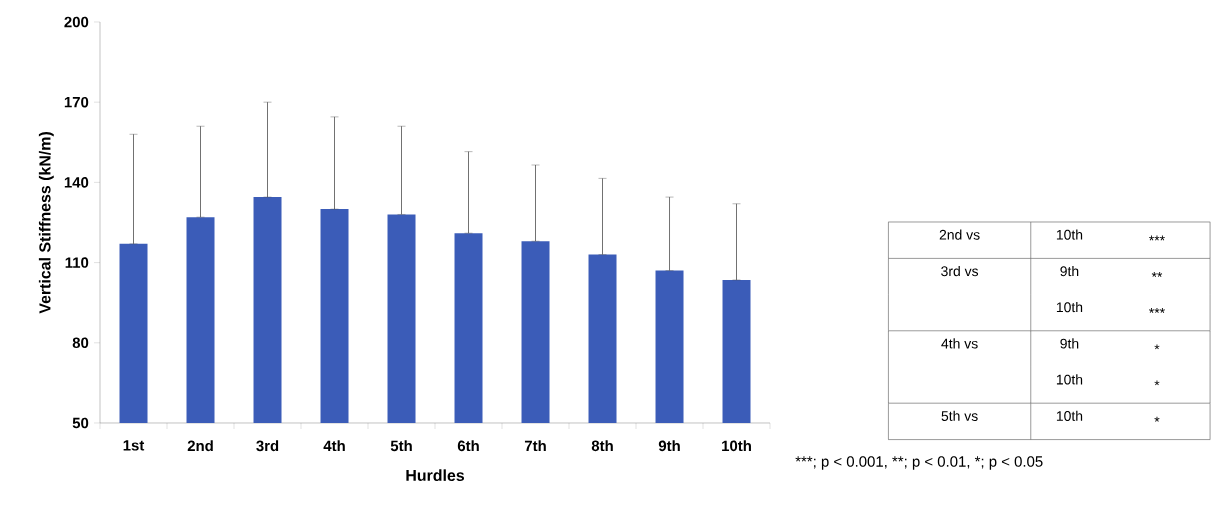 The height and width of the screenshot is (511, 1222). What do you see at coordinates (435, 475) in the screenshot?
I see `x-axis-title: Hurdles` at bounding box center [435, 475].